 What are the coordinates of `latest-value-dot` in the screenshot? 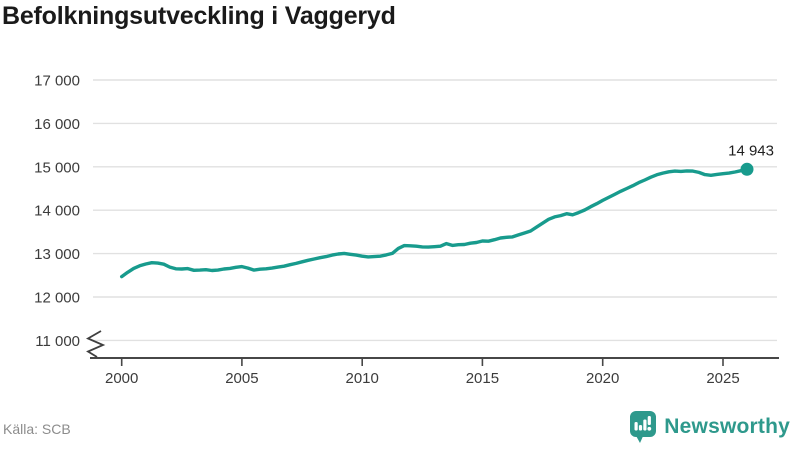 It's located at (747, 169).